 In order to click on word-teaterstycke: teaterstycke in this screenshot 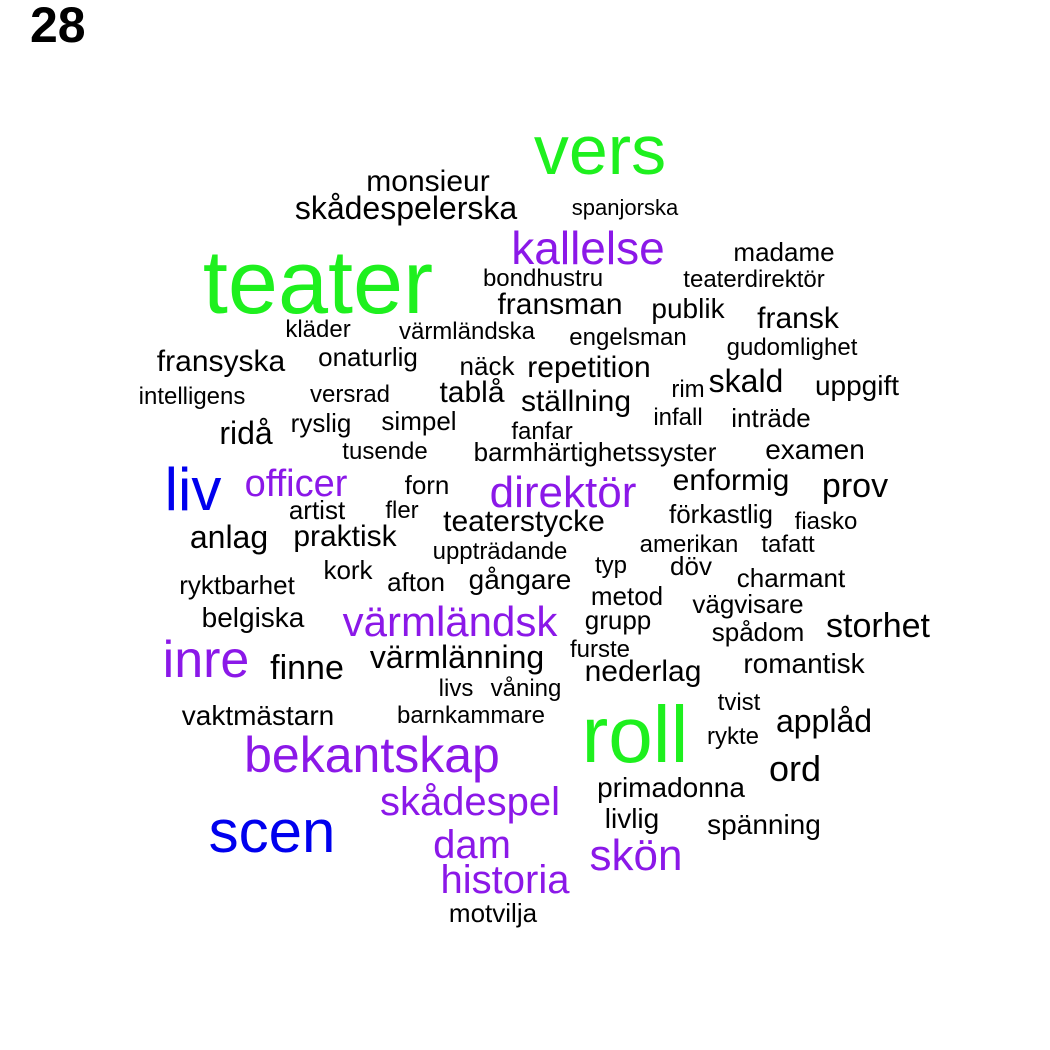, I will do `click(524, 521)`.